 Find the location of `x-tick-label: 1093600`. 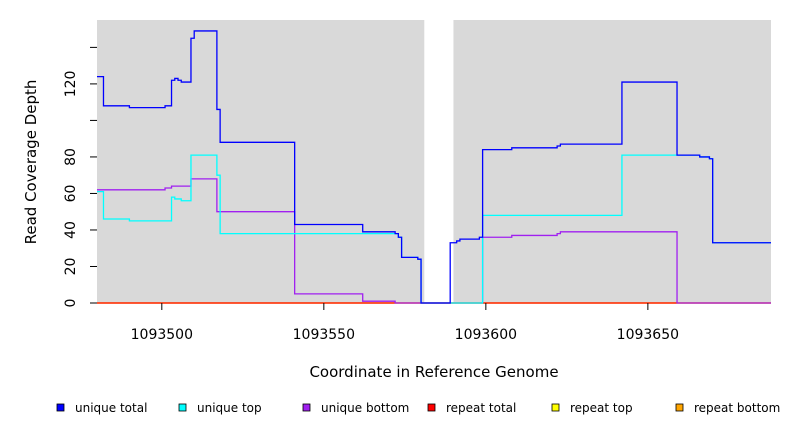

x-tick-label: 1093600 is located at coordinates (486, 335).